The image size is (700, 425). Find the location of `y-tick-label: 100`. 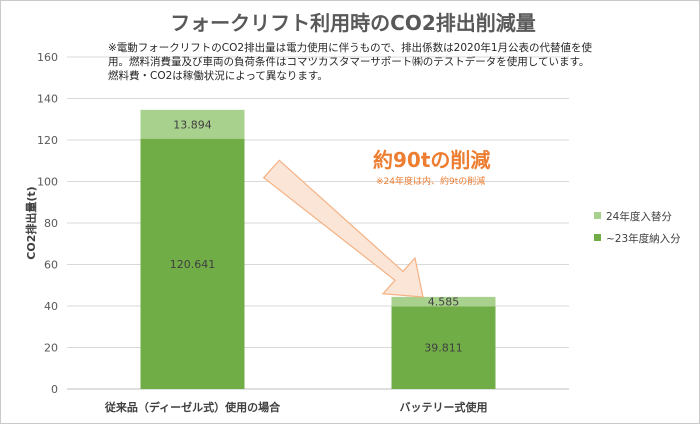

y-tick-label: 100 is located at coordinates (47, 182).